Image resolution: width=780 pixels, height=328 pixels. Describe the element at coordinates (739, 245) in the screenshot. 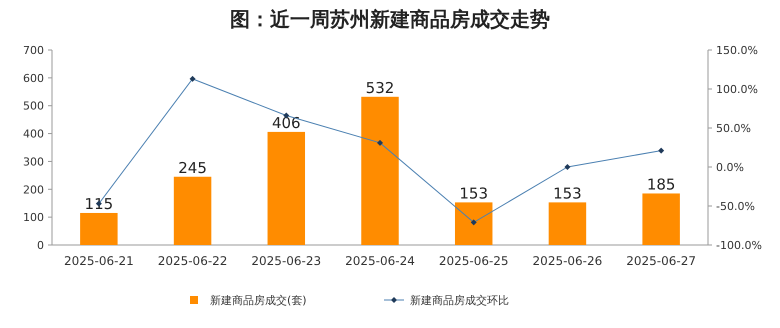

I see `y2-tick-label: -100.0%` at that location.